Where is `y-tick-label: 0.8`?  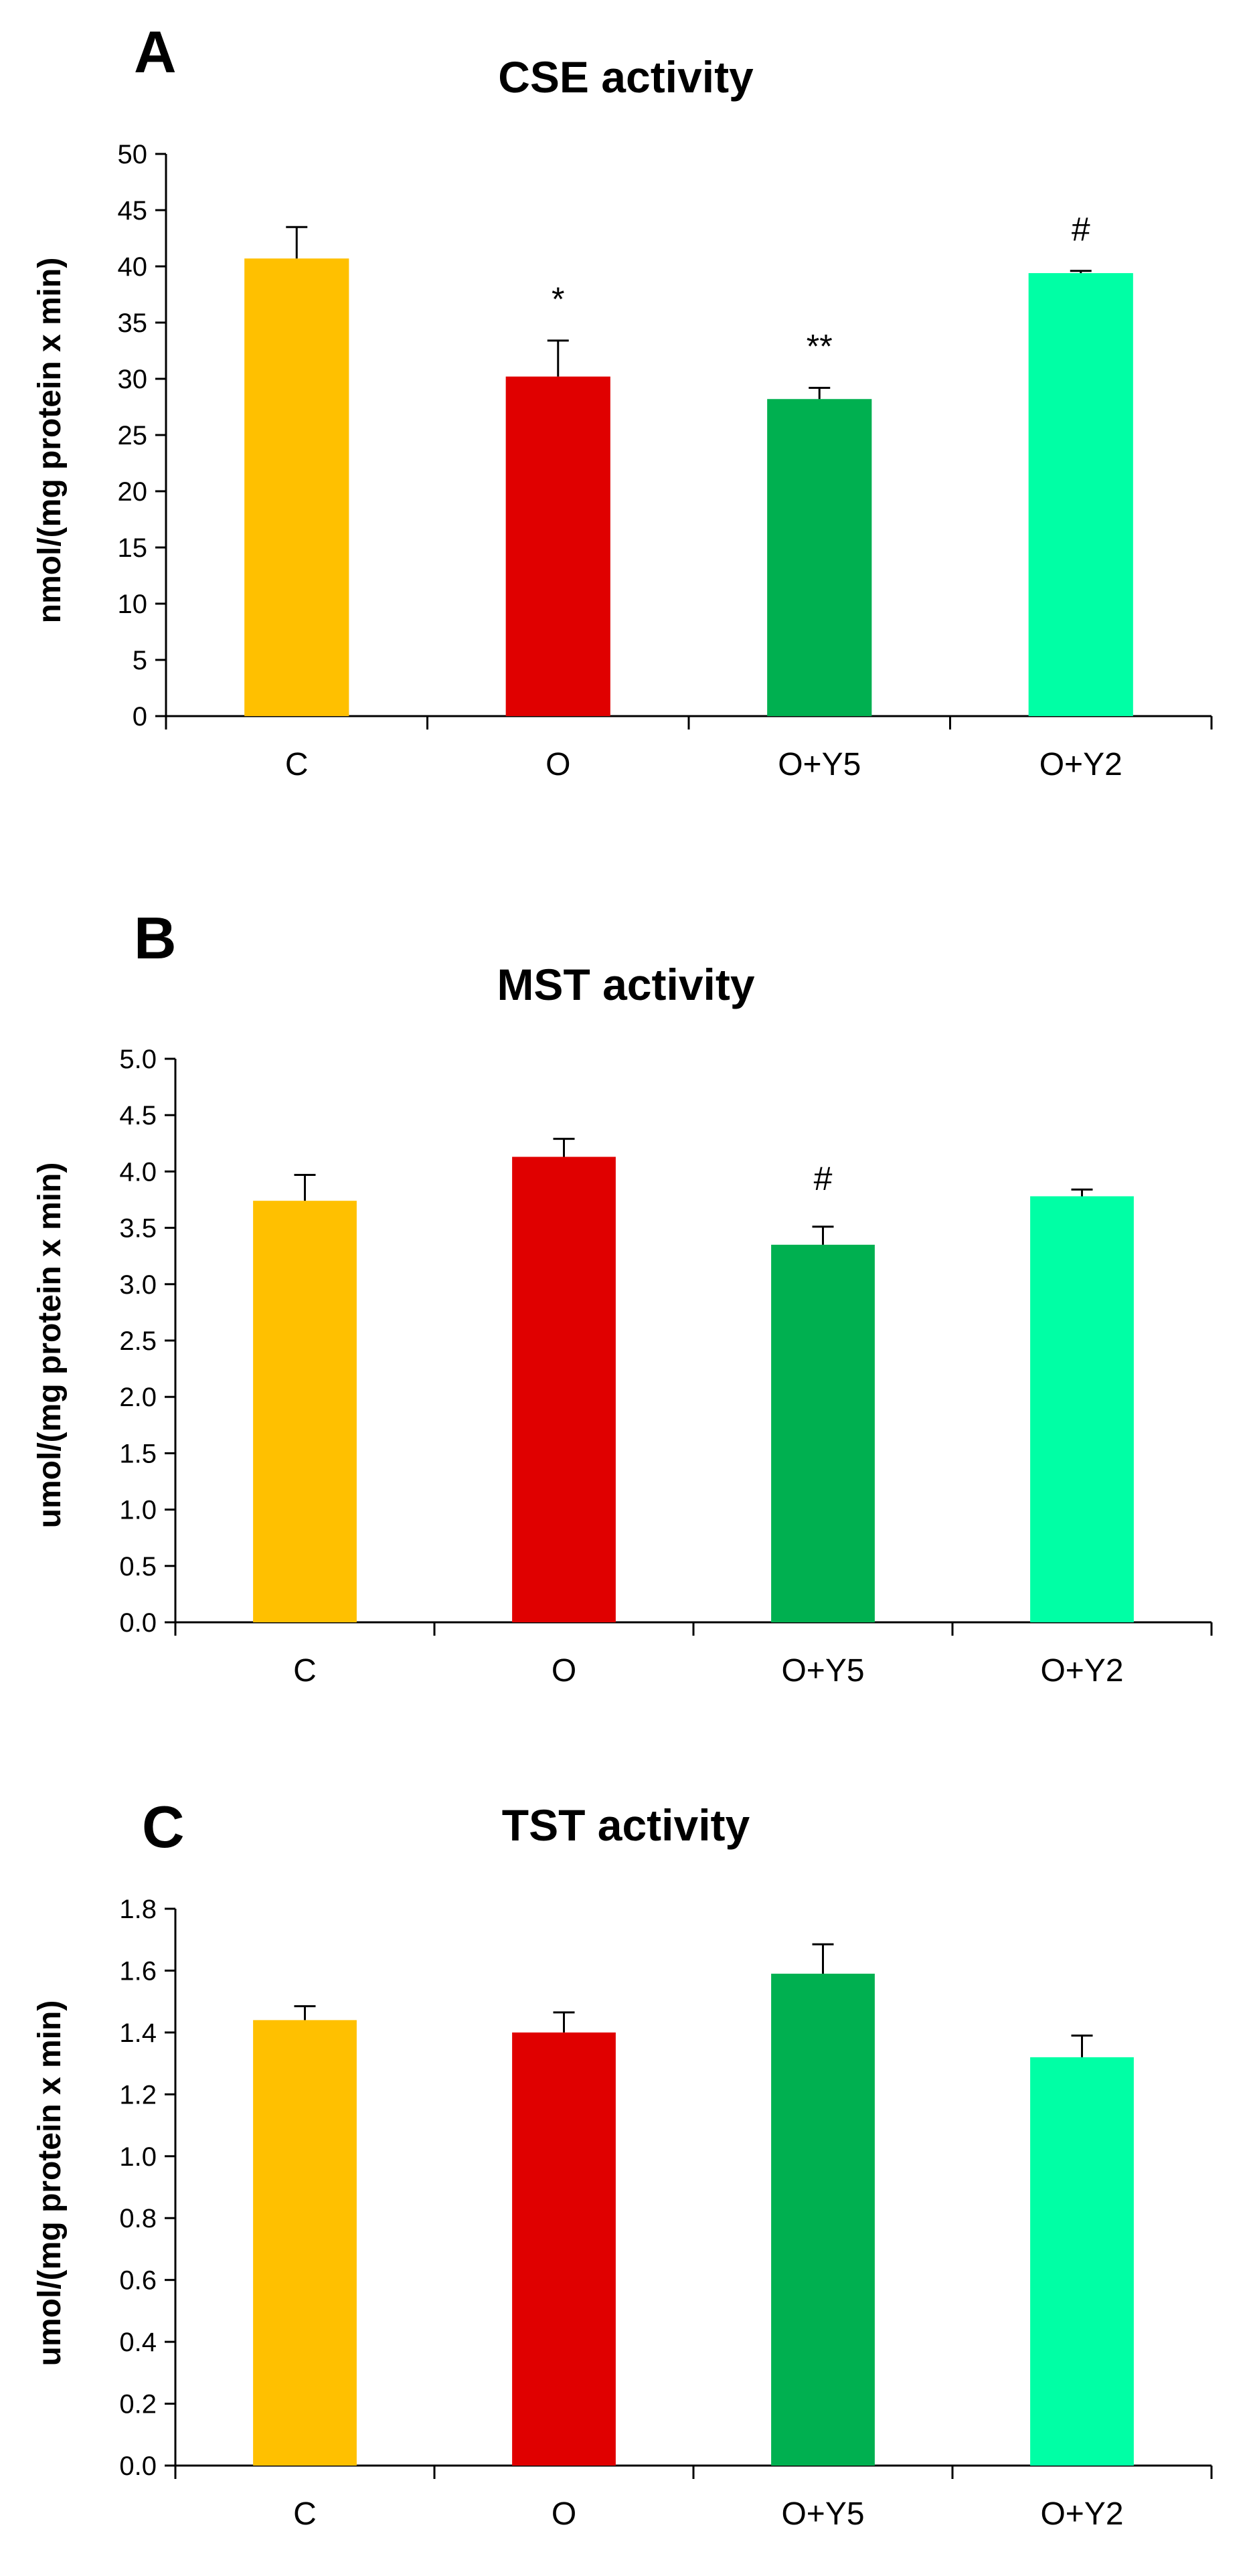
y-tick-label: 0.8 is located at coordinates (138, 2218).